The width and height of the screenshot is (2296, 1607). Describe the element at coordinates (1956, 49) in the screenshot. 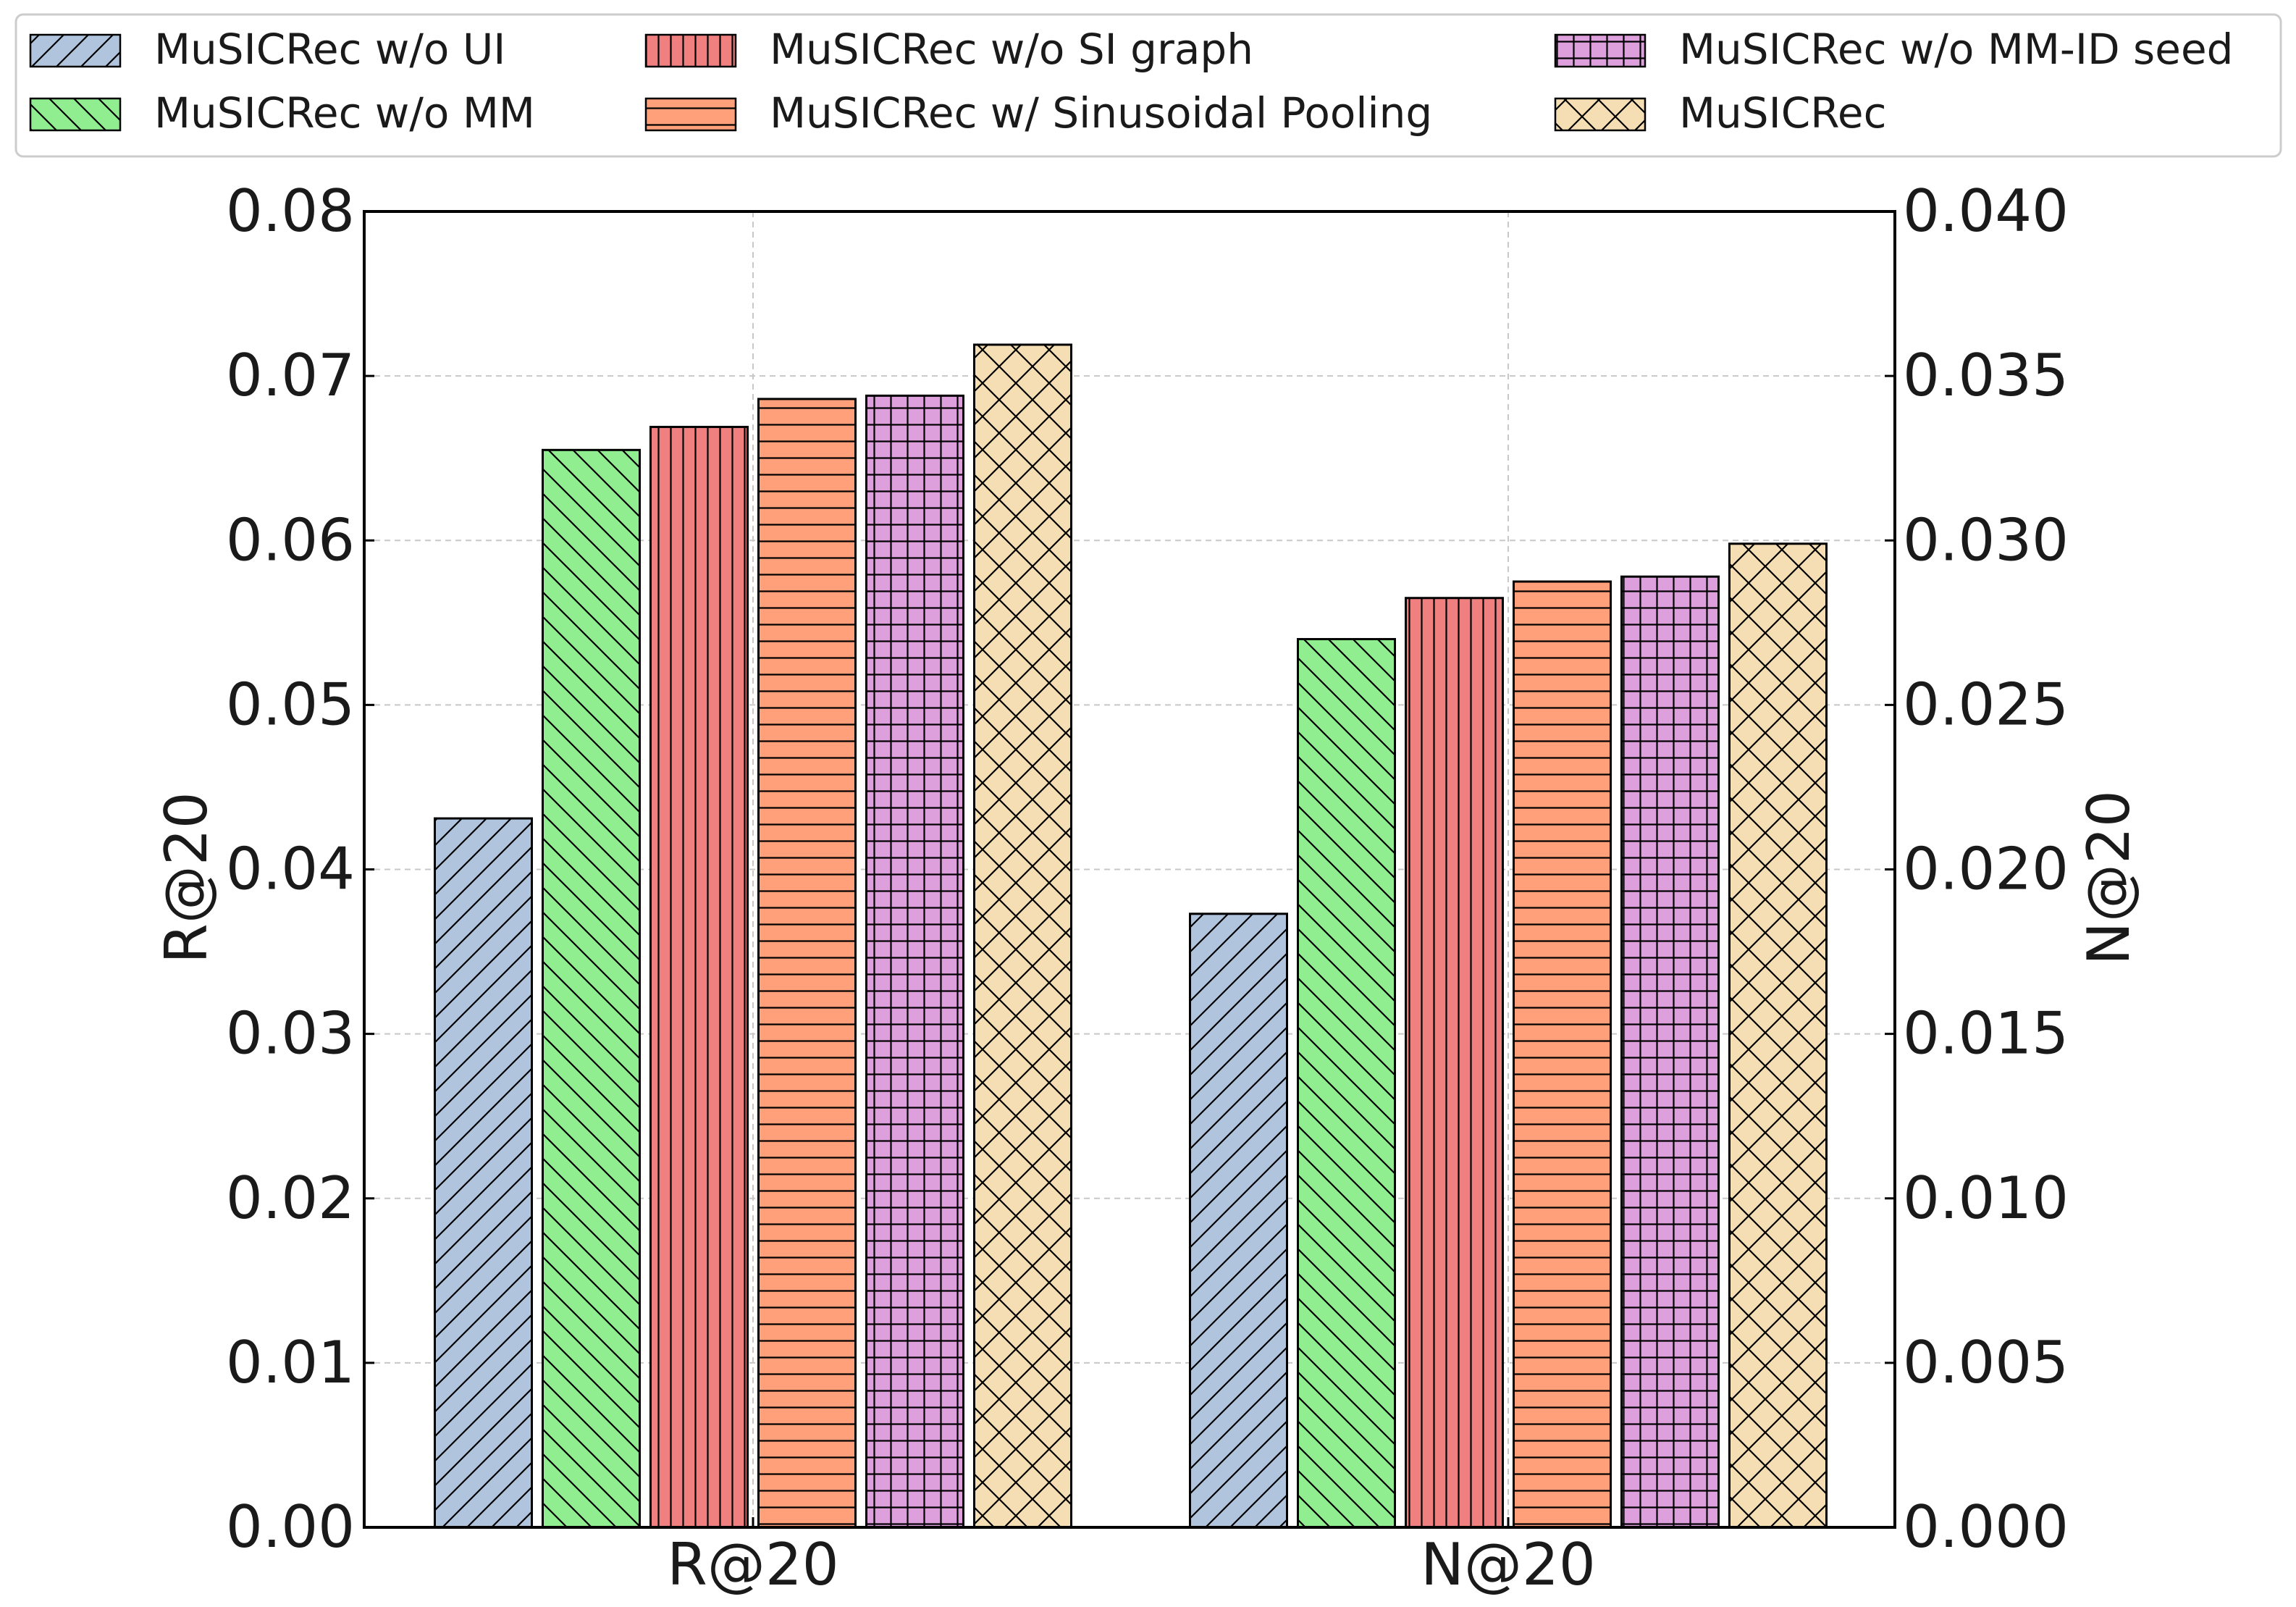

I see `legend-label: MuSICRec w/o MM-ID seed` at that location.